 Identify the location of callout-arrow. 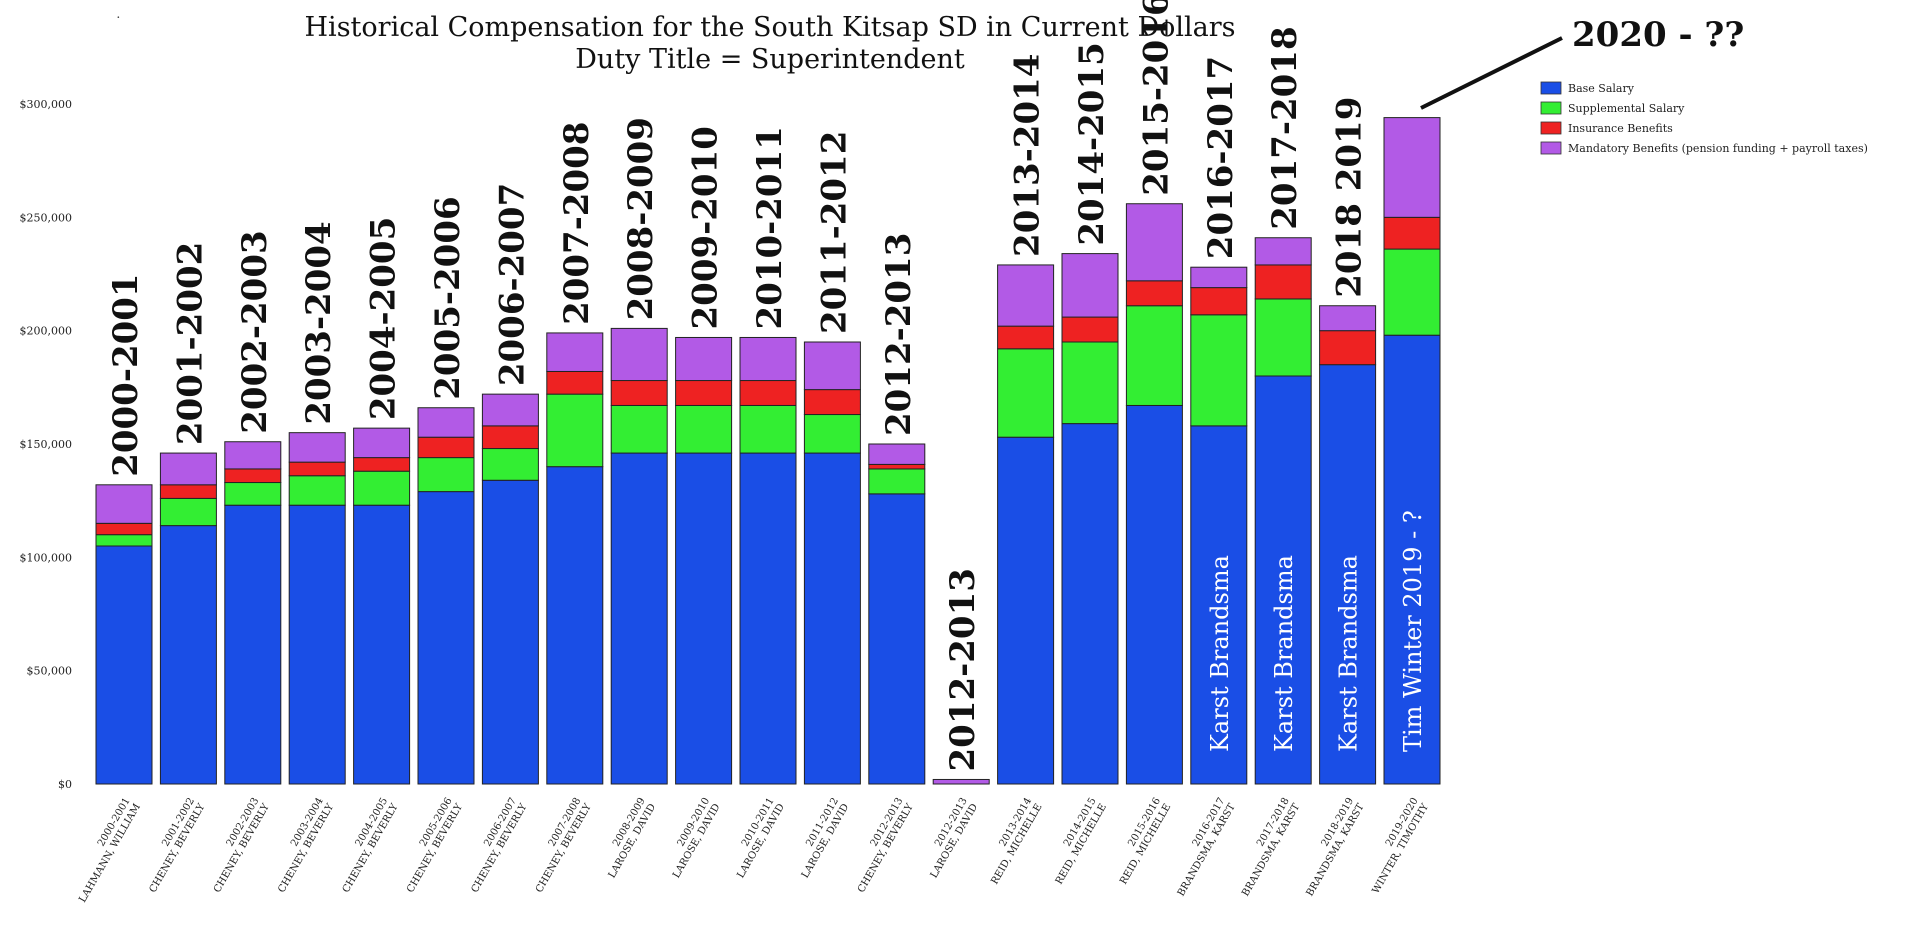
(1491, 73).